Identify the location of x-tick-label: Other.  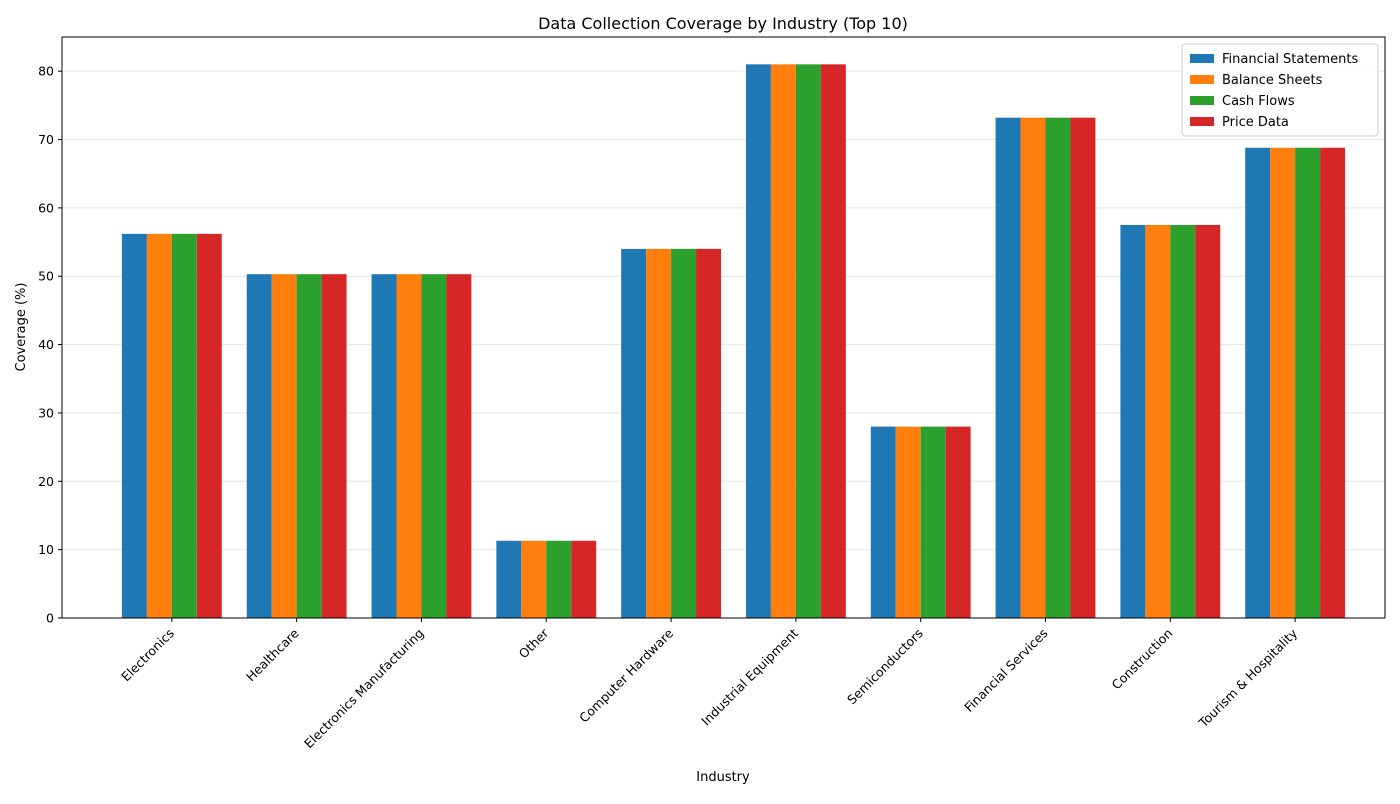
(534, 643).